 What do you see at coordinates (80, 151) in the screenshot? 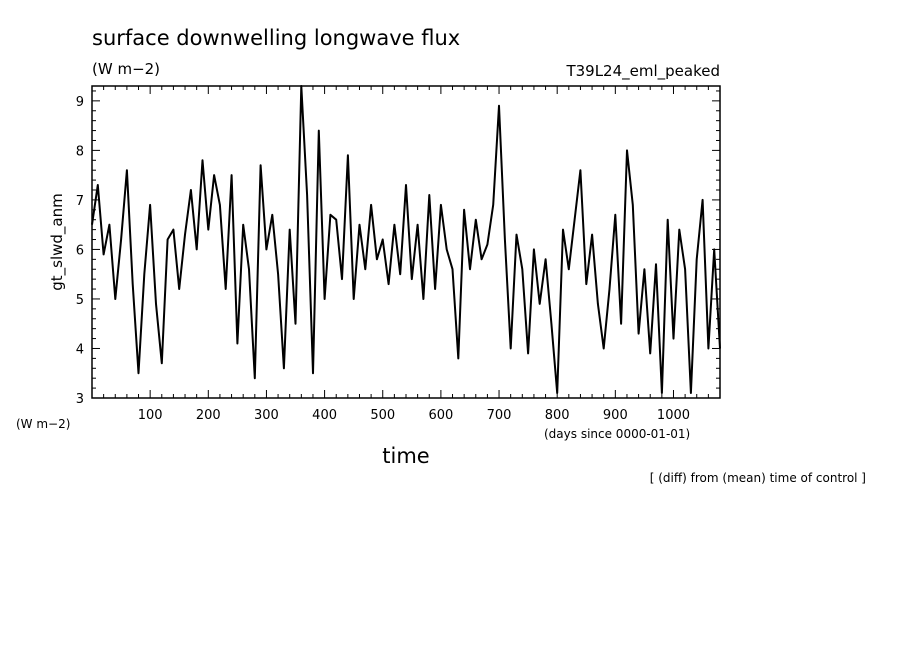
I see `y-tick-label: 8` at bounding box center [80, 151].